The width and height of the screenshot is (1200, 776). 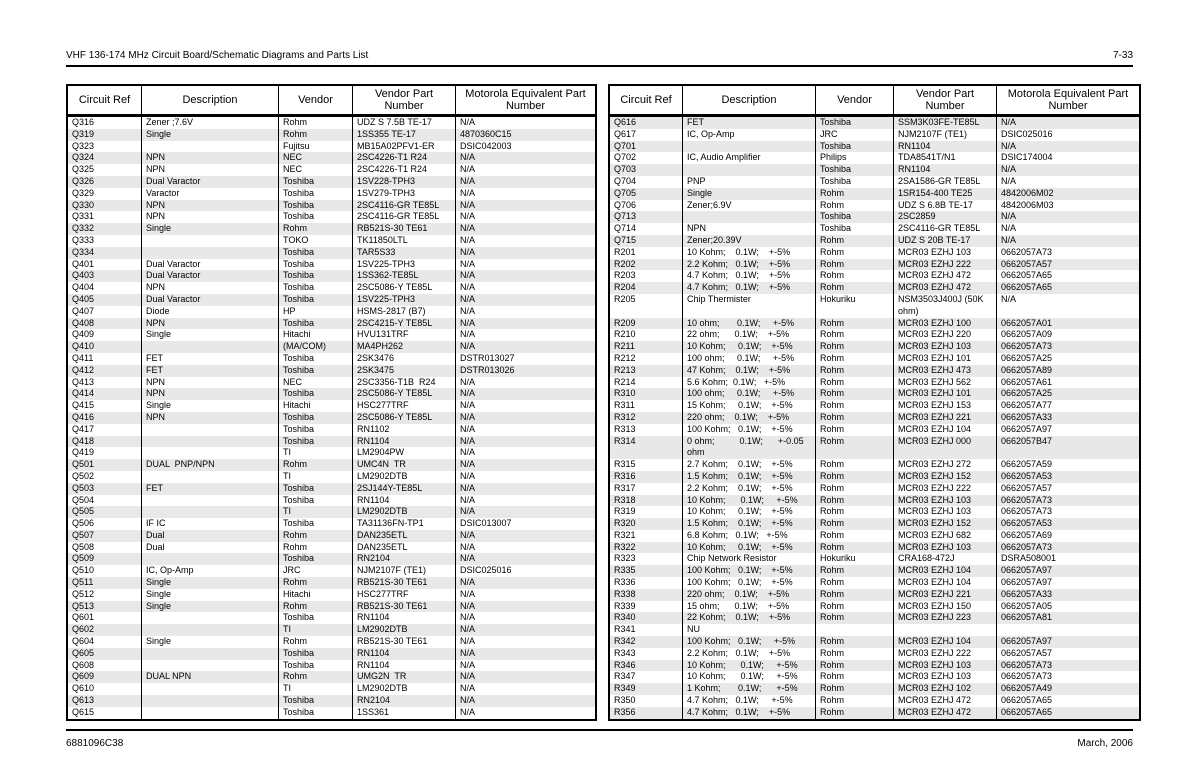 I want to click on description-cell: 2.2 Kohm; 0.1W; +-5%, so click(x=749, y=653).